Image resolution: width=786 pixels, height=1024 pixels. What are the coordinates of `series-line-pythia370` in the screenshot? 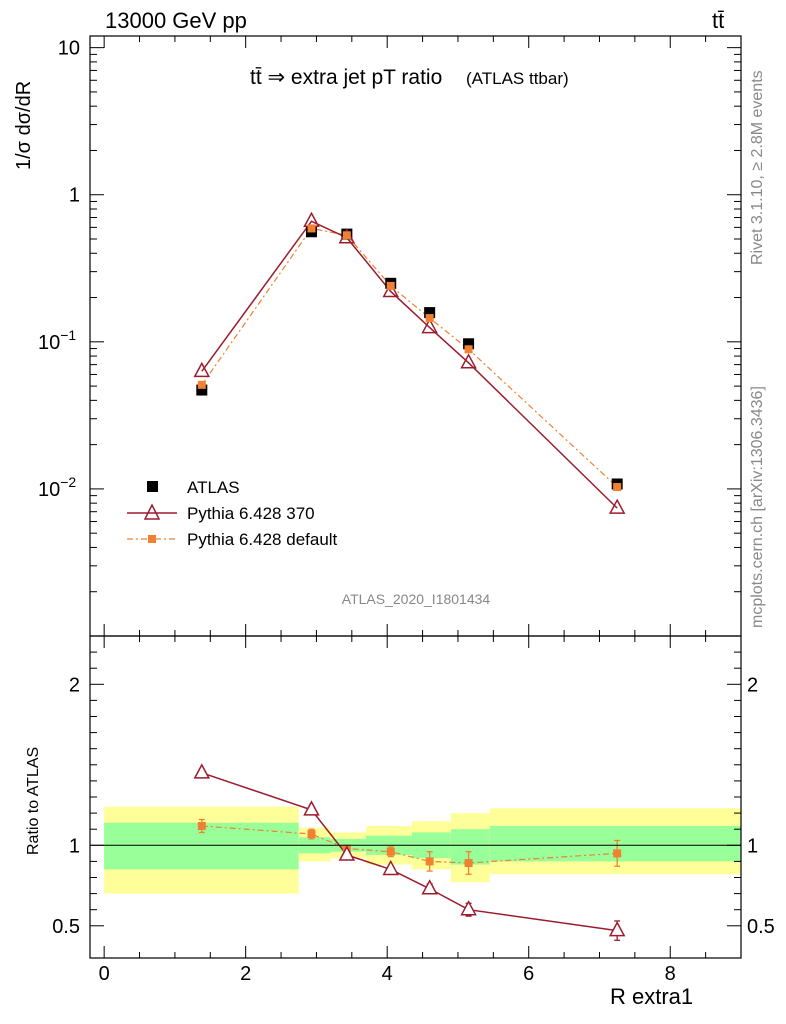 It's located at (409, 364).